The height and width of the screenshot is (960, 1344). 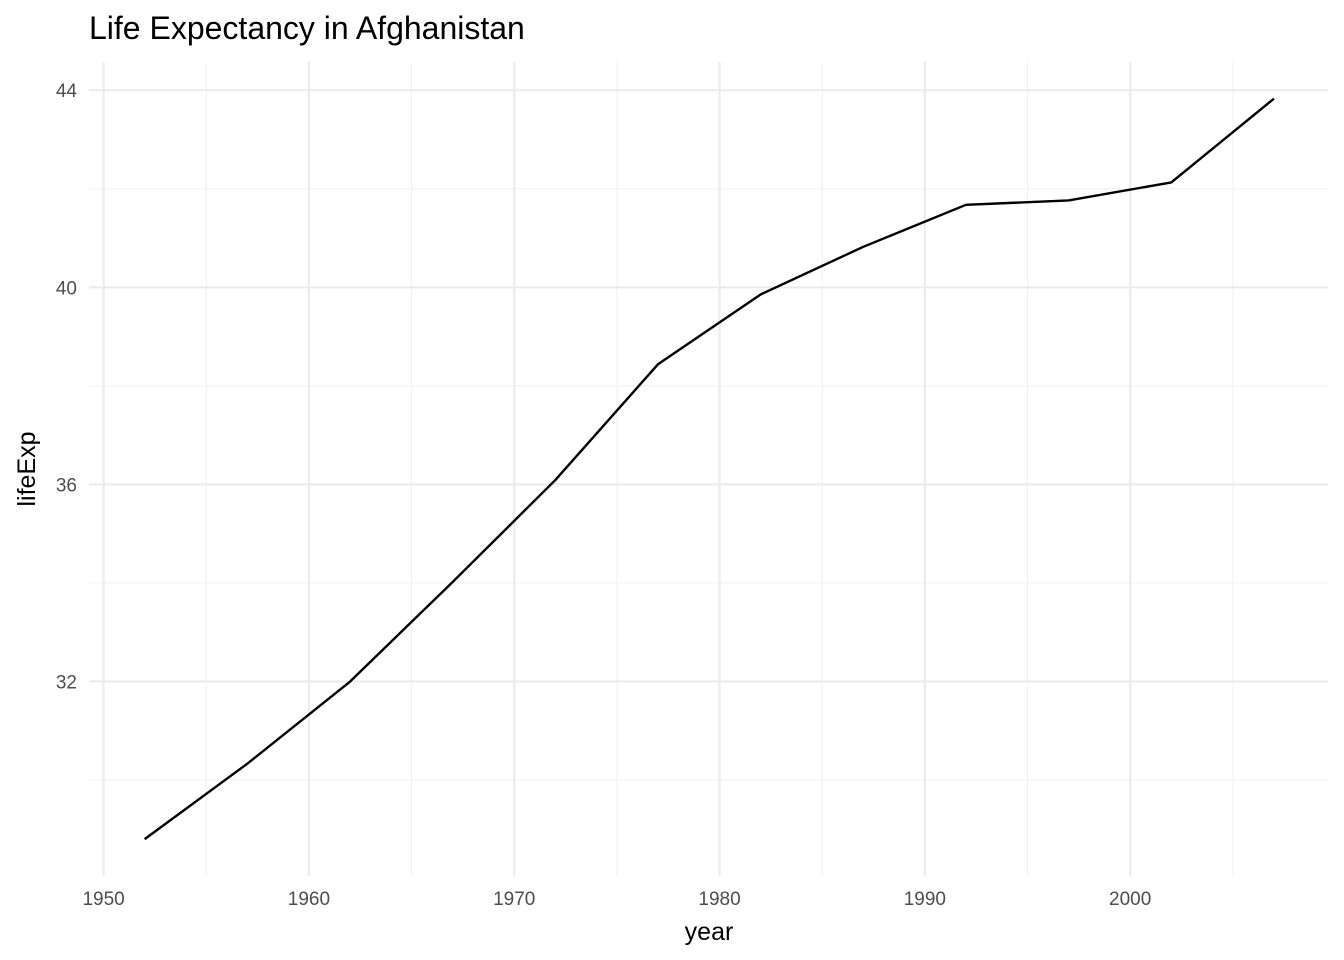 I want to click on x-tick-label: 1950, so click(x=103, y=899).